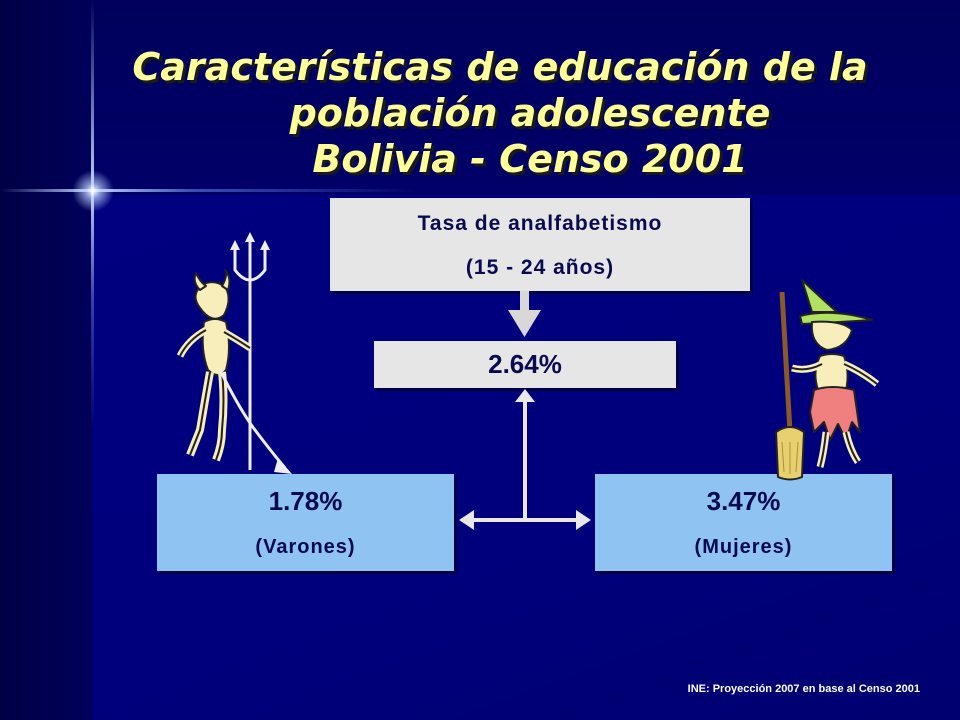  Describe the element at coordinates (305, 522) in the screenshot. I see `male-rate-box: 1.78% (Varones)` at that location.